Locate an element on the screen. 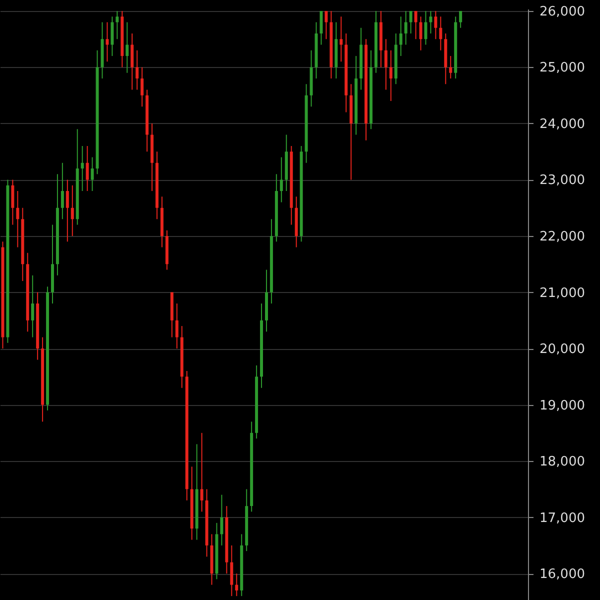  y-tick-label: 21,000 is located at coordinates (562, 293).